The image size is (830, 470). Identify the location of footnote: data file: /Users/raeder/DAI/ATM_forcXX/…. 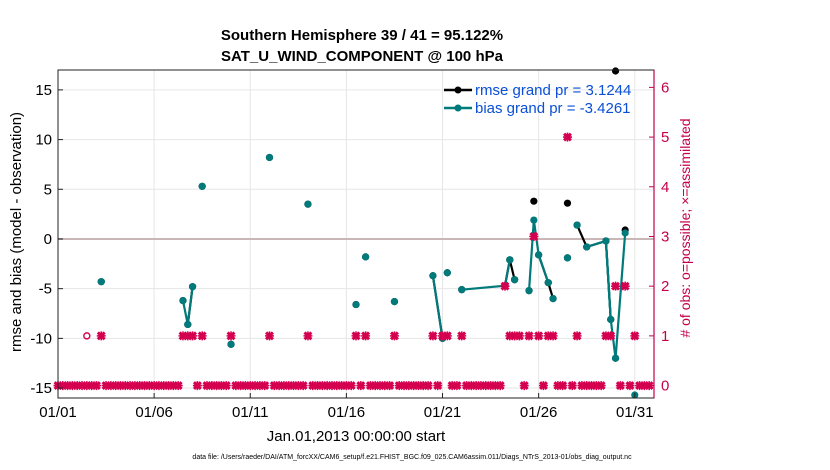
(412, 457).